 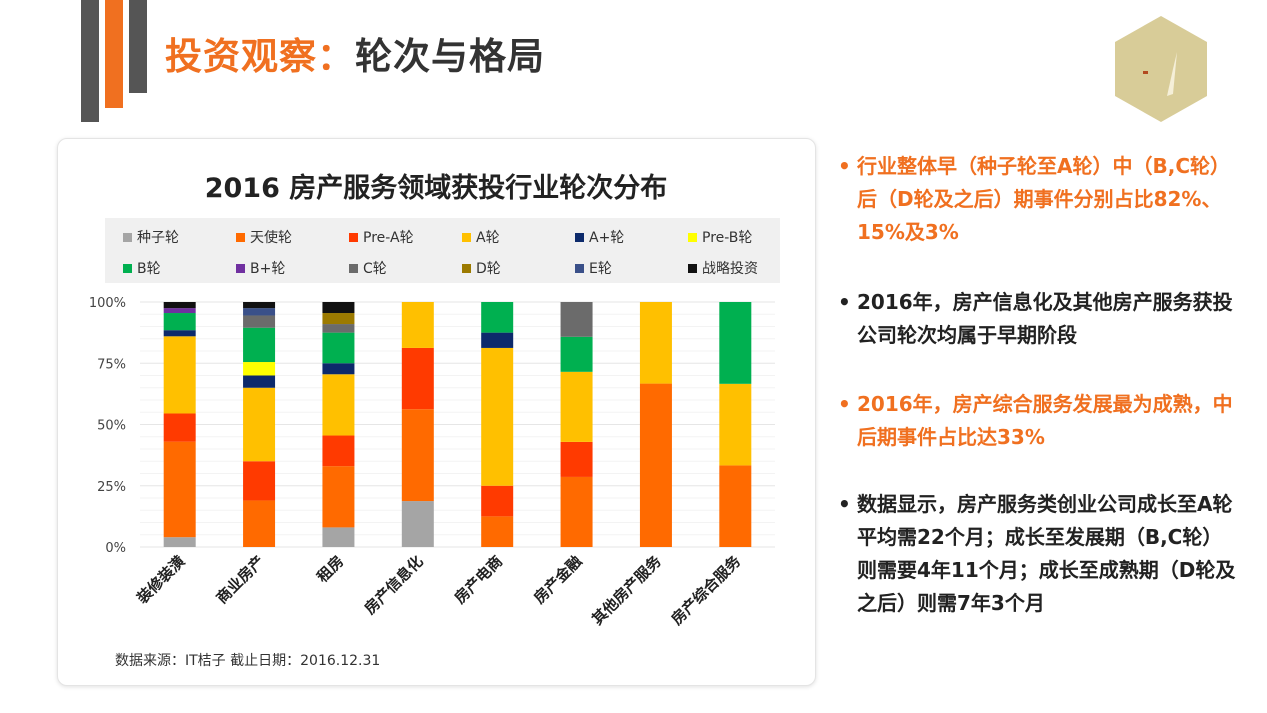 I want to click on legend-label: 战略投资, so click(x=730, y=269).